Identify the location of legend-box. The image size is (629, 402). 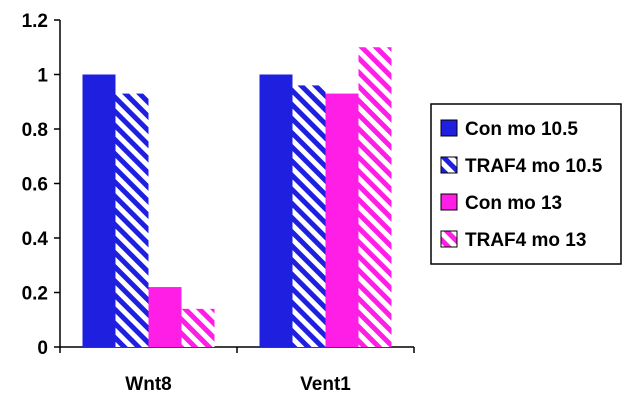
(526, 184).